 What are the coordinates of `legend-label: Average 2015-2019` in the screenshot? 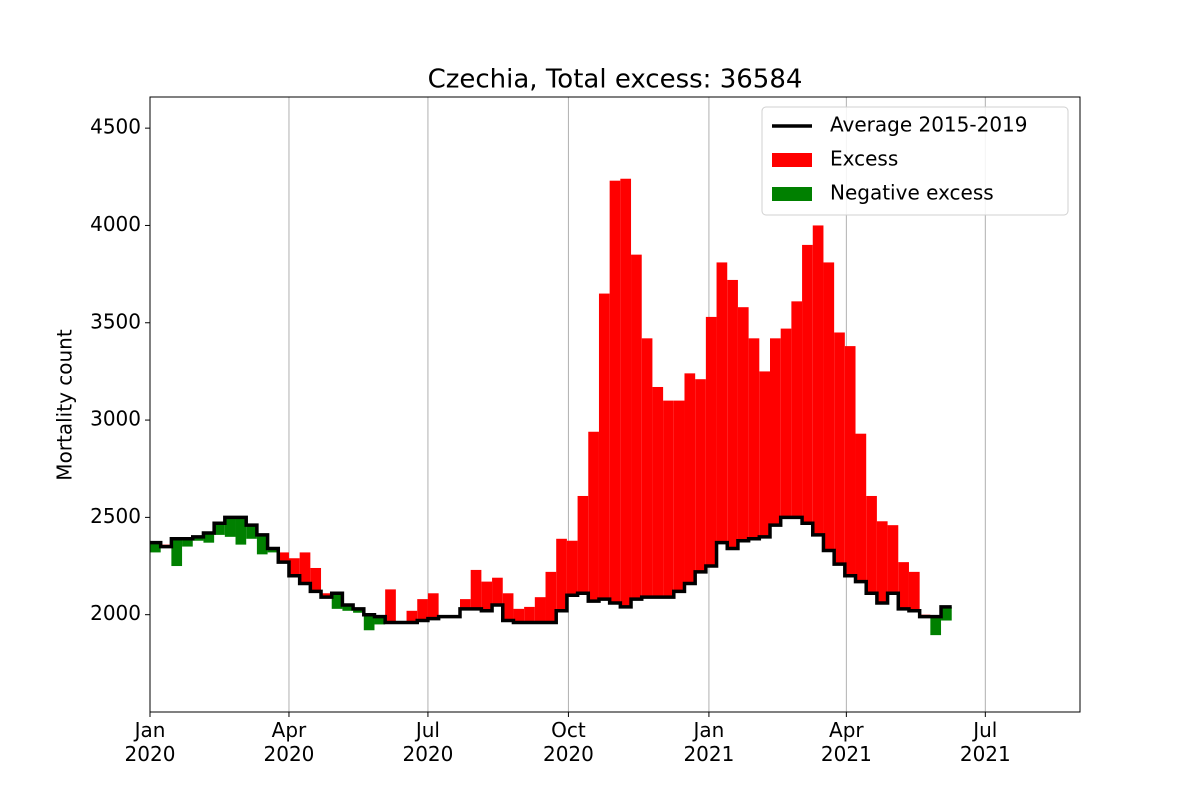 It's located at (929, 125).